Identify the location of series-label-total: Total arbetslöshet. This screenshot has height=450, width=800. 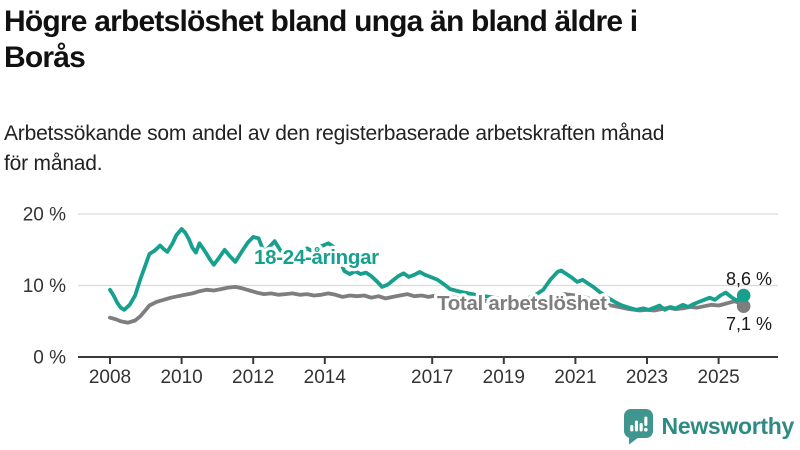
(522, 303).